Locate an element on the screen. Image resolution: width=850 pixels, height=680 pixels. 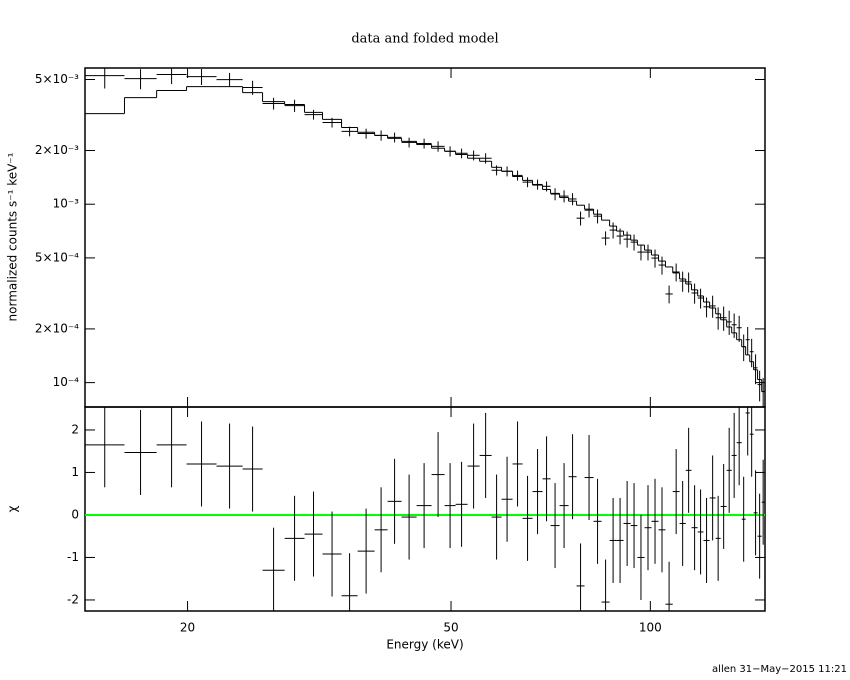
chart-title: data and folded model is located at coordinates (424, 39).